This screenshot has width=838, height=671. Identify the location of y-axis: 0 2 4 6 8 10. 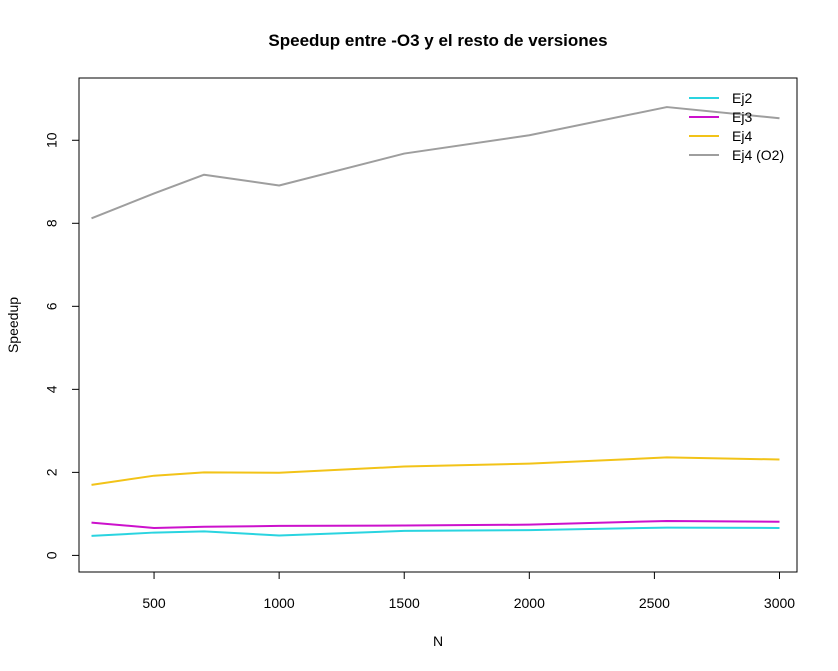
(61, 345).